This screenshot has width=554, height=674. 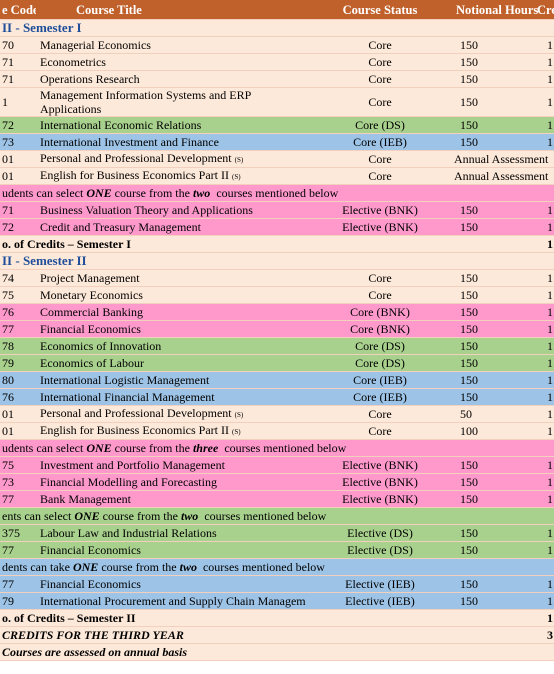 I want to click on row: 70 Managerial Economics Core 150 1, so click(x=277, y=45).